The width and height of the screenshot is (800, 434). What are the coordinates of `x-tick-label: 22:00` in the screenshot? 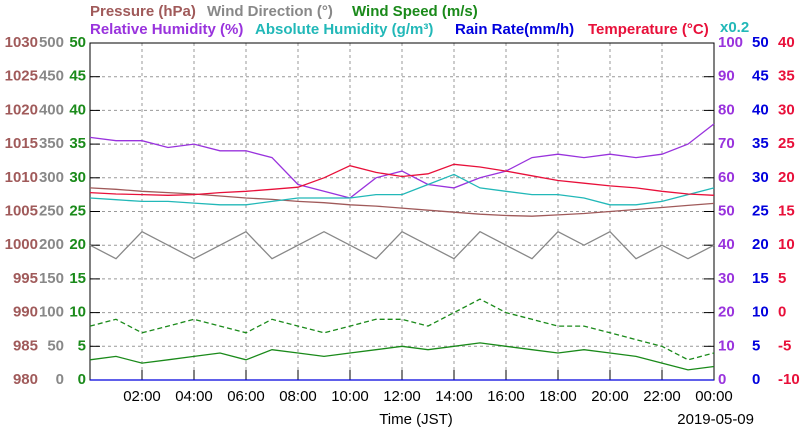 It's located at (662, 396).